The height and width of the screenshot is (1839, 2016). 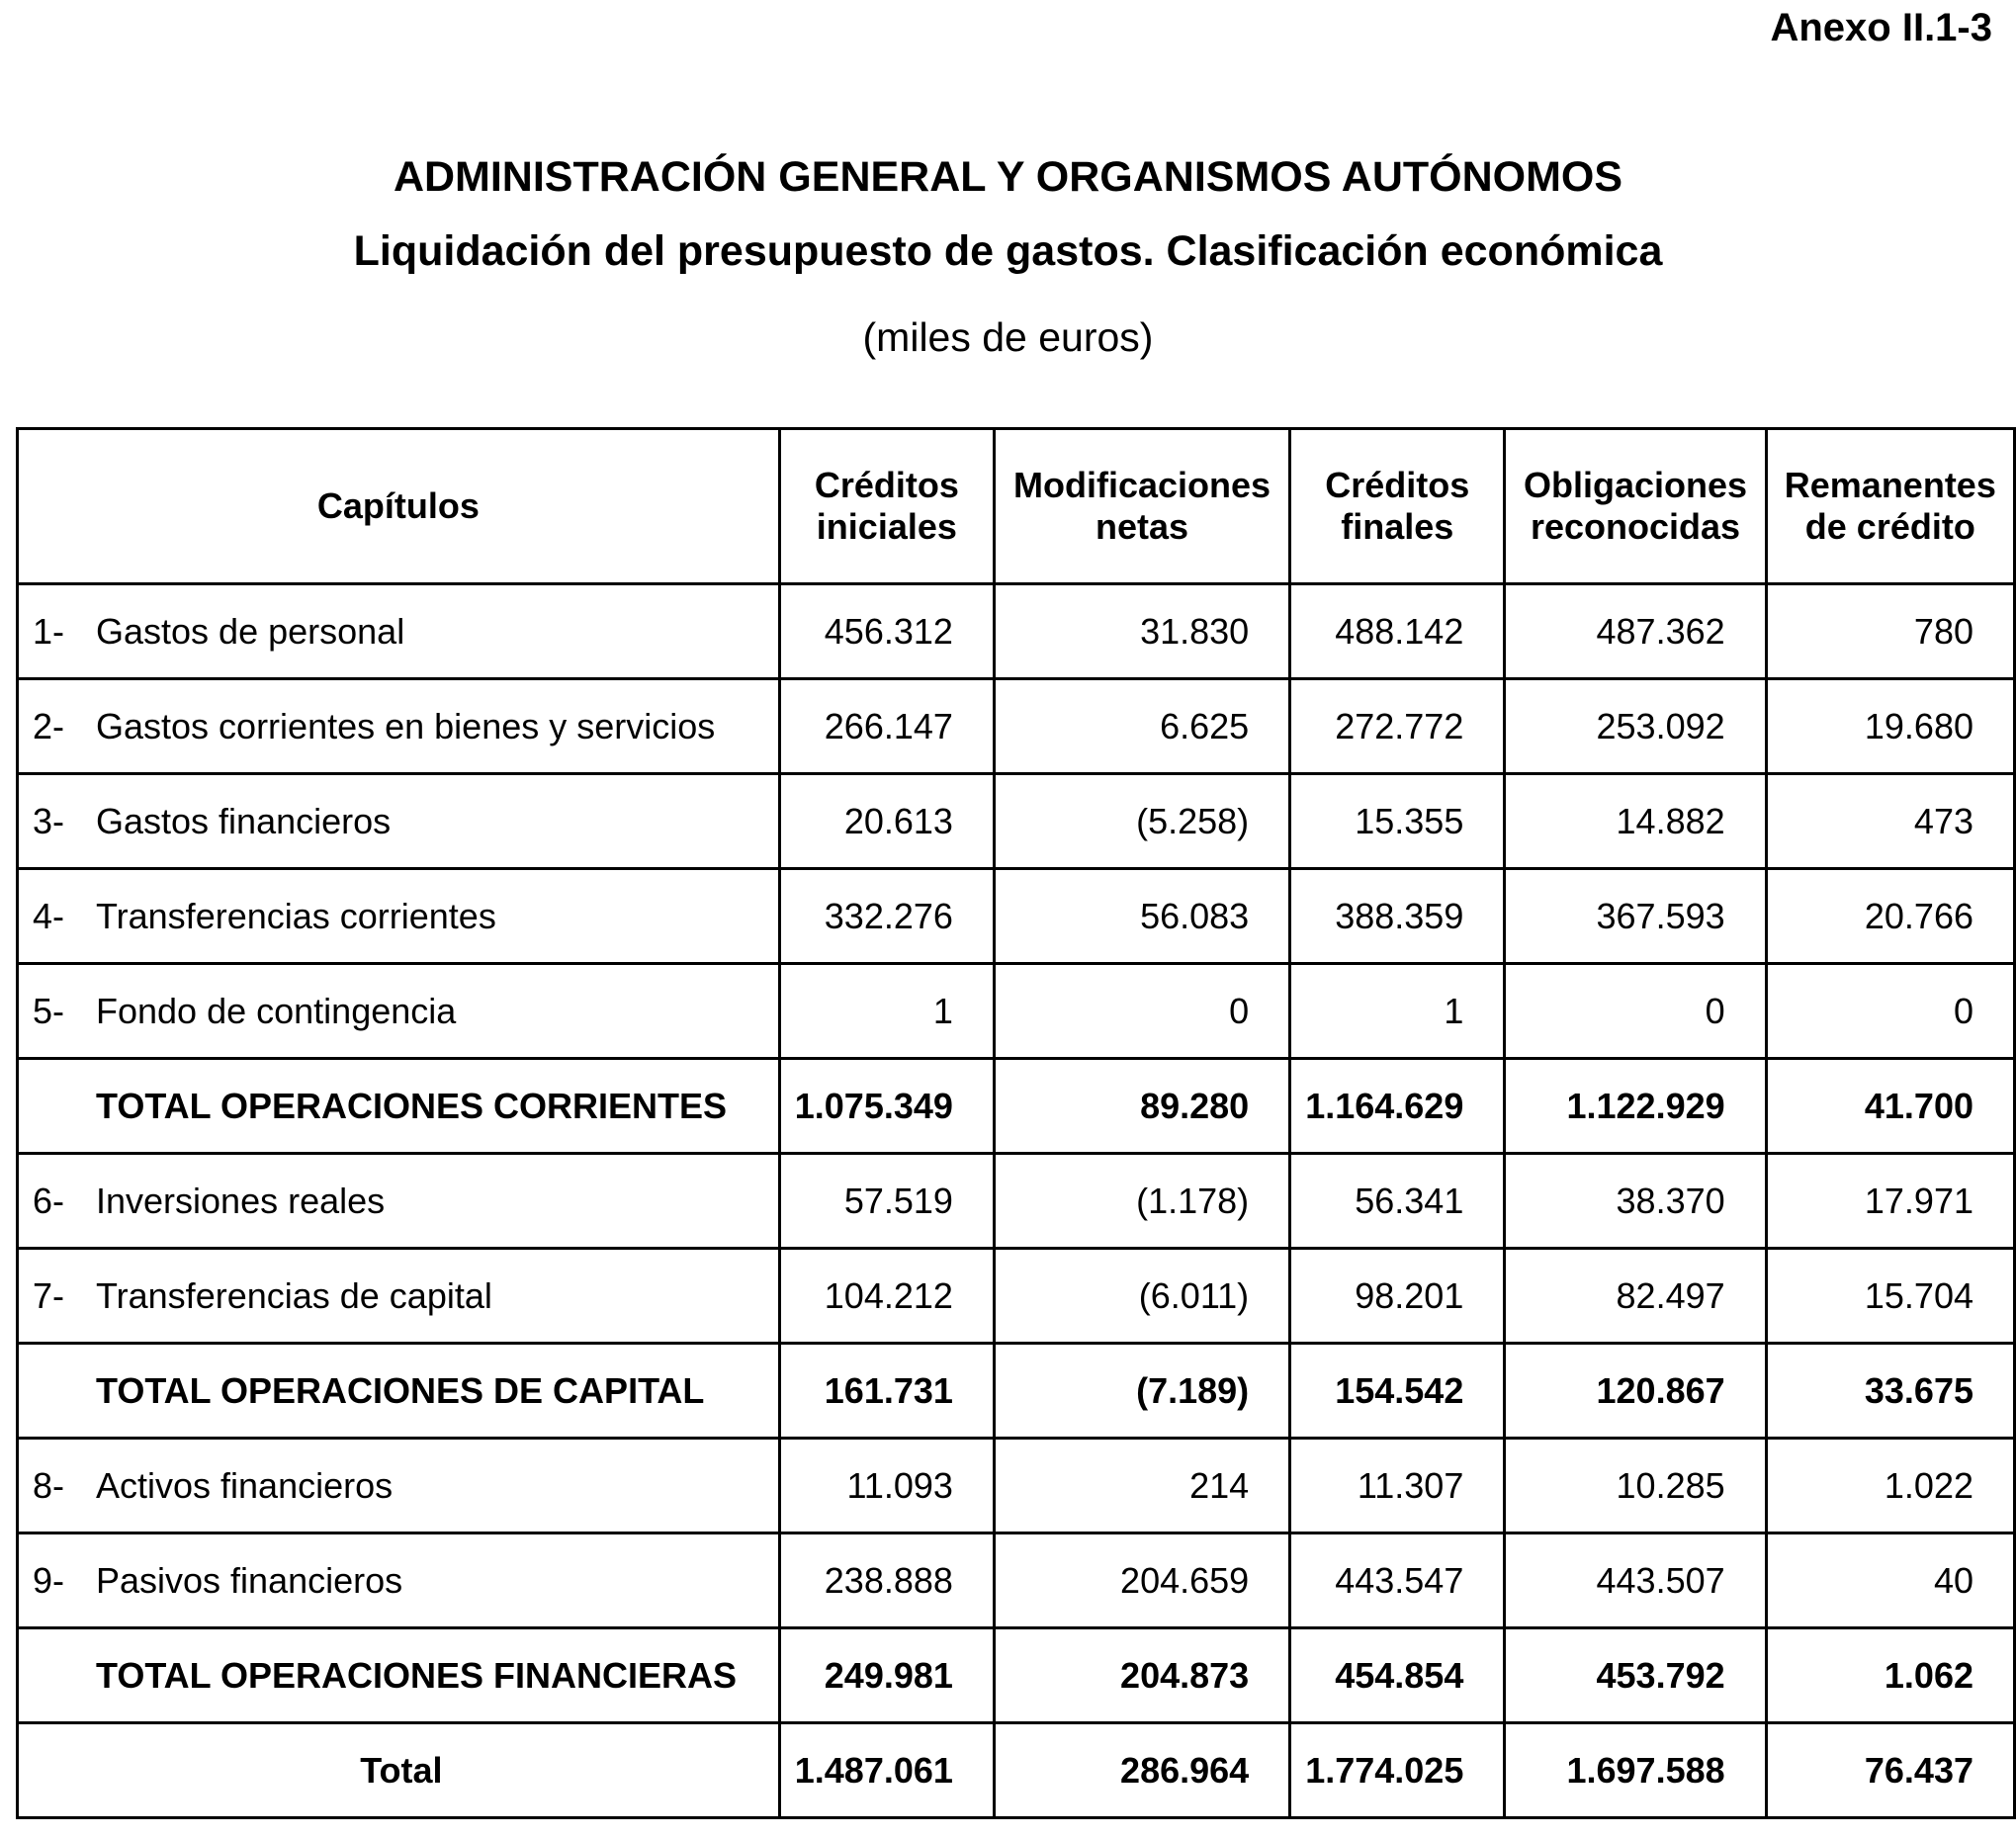 What do you see at coordinates (245, 1485) in the screenshot?
I see `row-label: Activos financieros` at bounding box center [245, 1485].